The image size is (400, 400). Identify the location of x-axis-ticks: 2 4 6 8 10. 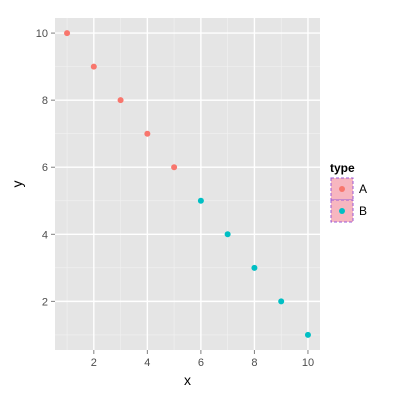
(202, 359).